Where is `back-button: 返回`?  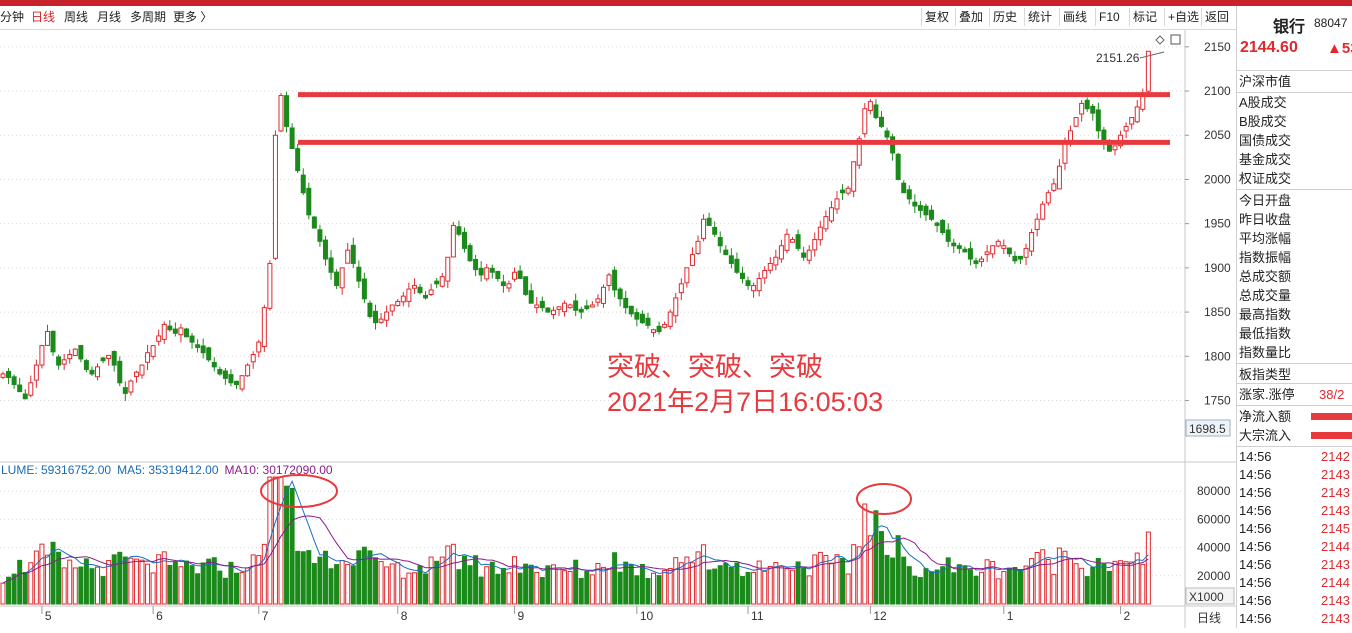
back-button: 返回 is located at coordinates (1216, 17).